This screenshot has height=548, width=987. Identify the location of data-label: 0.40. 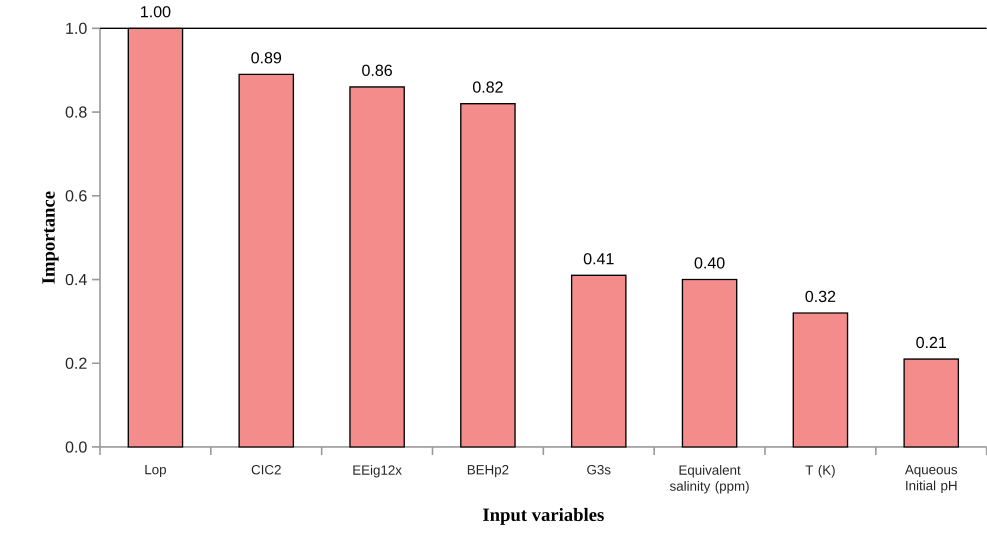
(709, 263).